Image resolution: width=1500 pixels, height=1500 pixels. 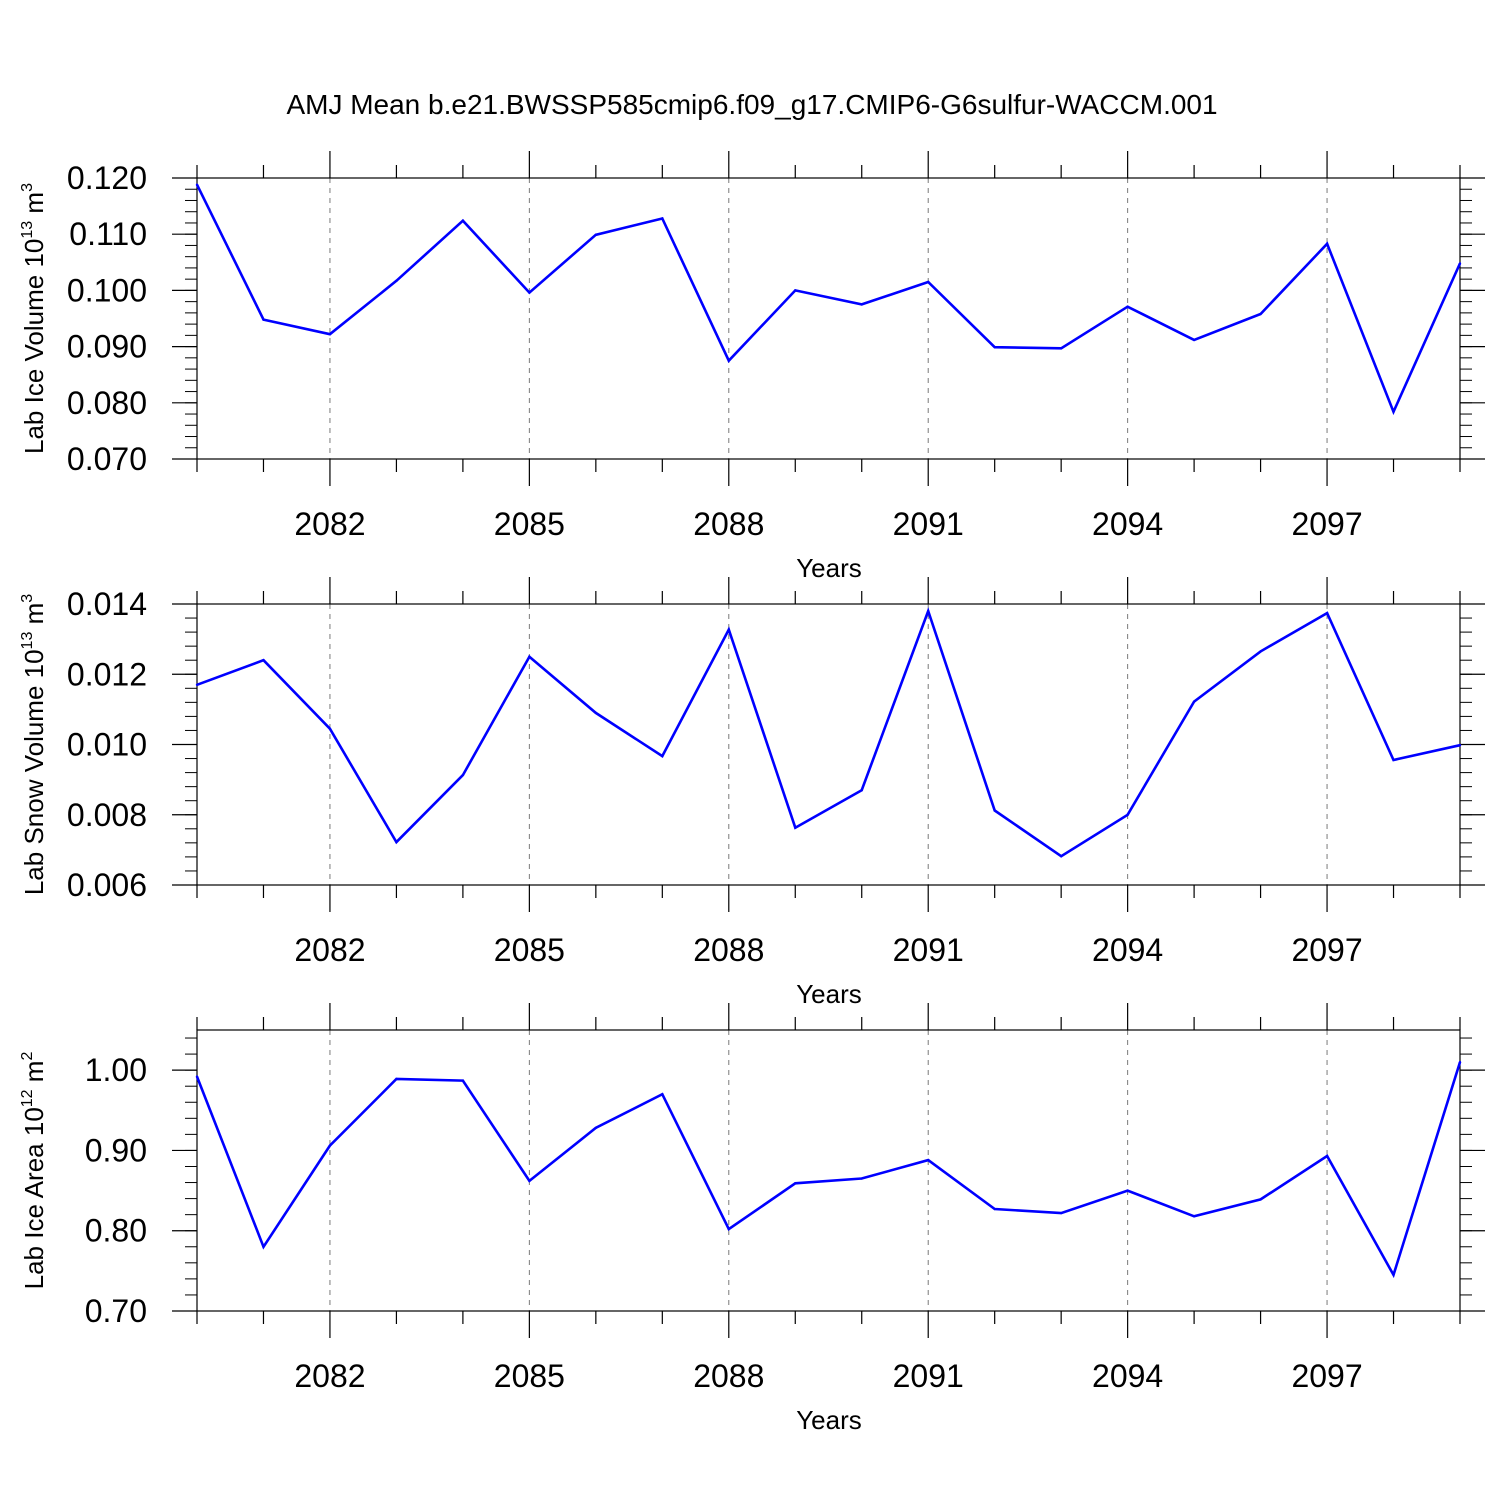 I want to click on y-tick-label: 0.012, so click(x=107, y=674).